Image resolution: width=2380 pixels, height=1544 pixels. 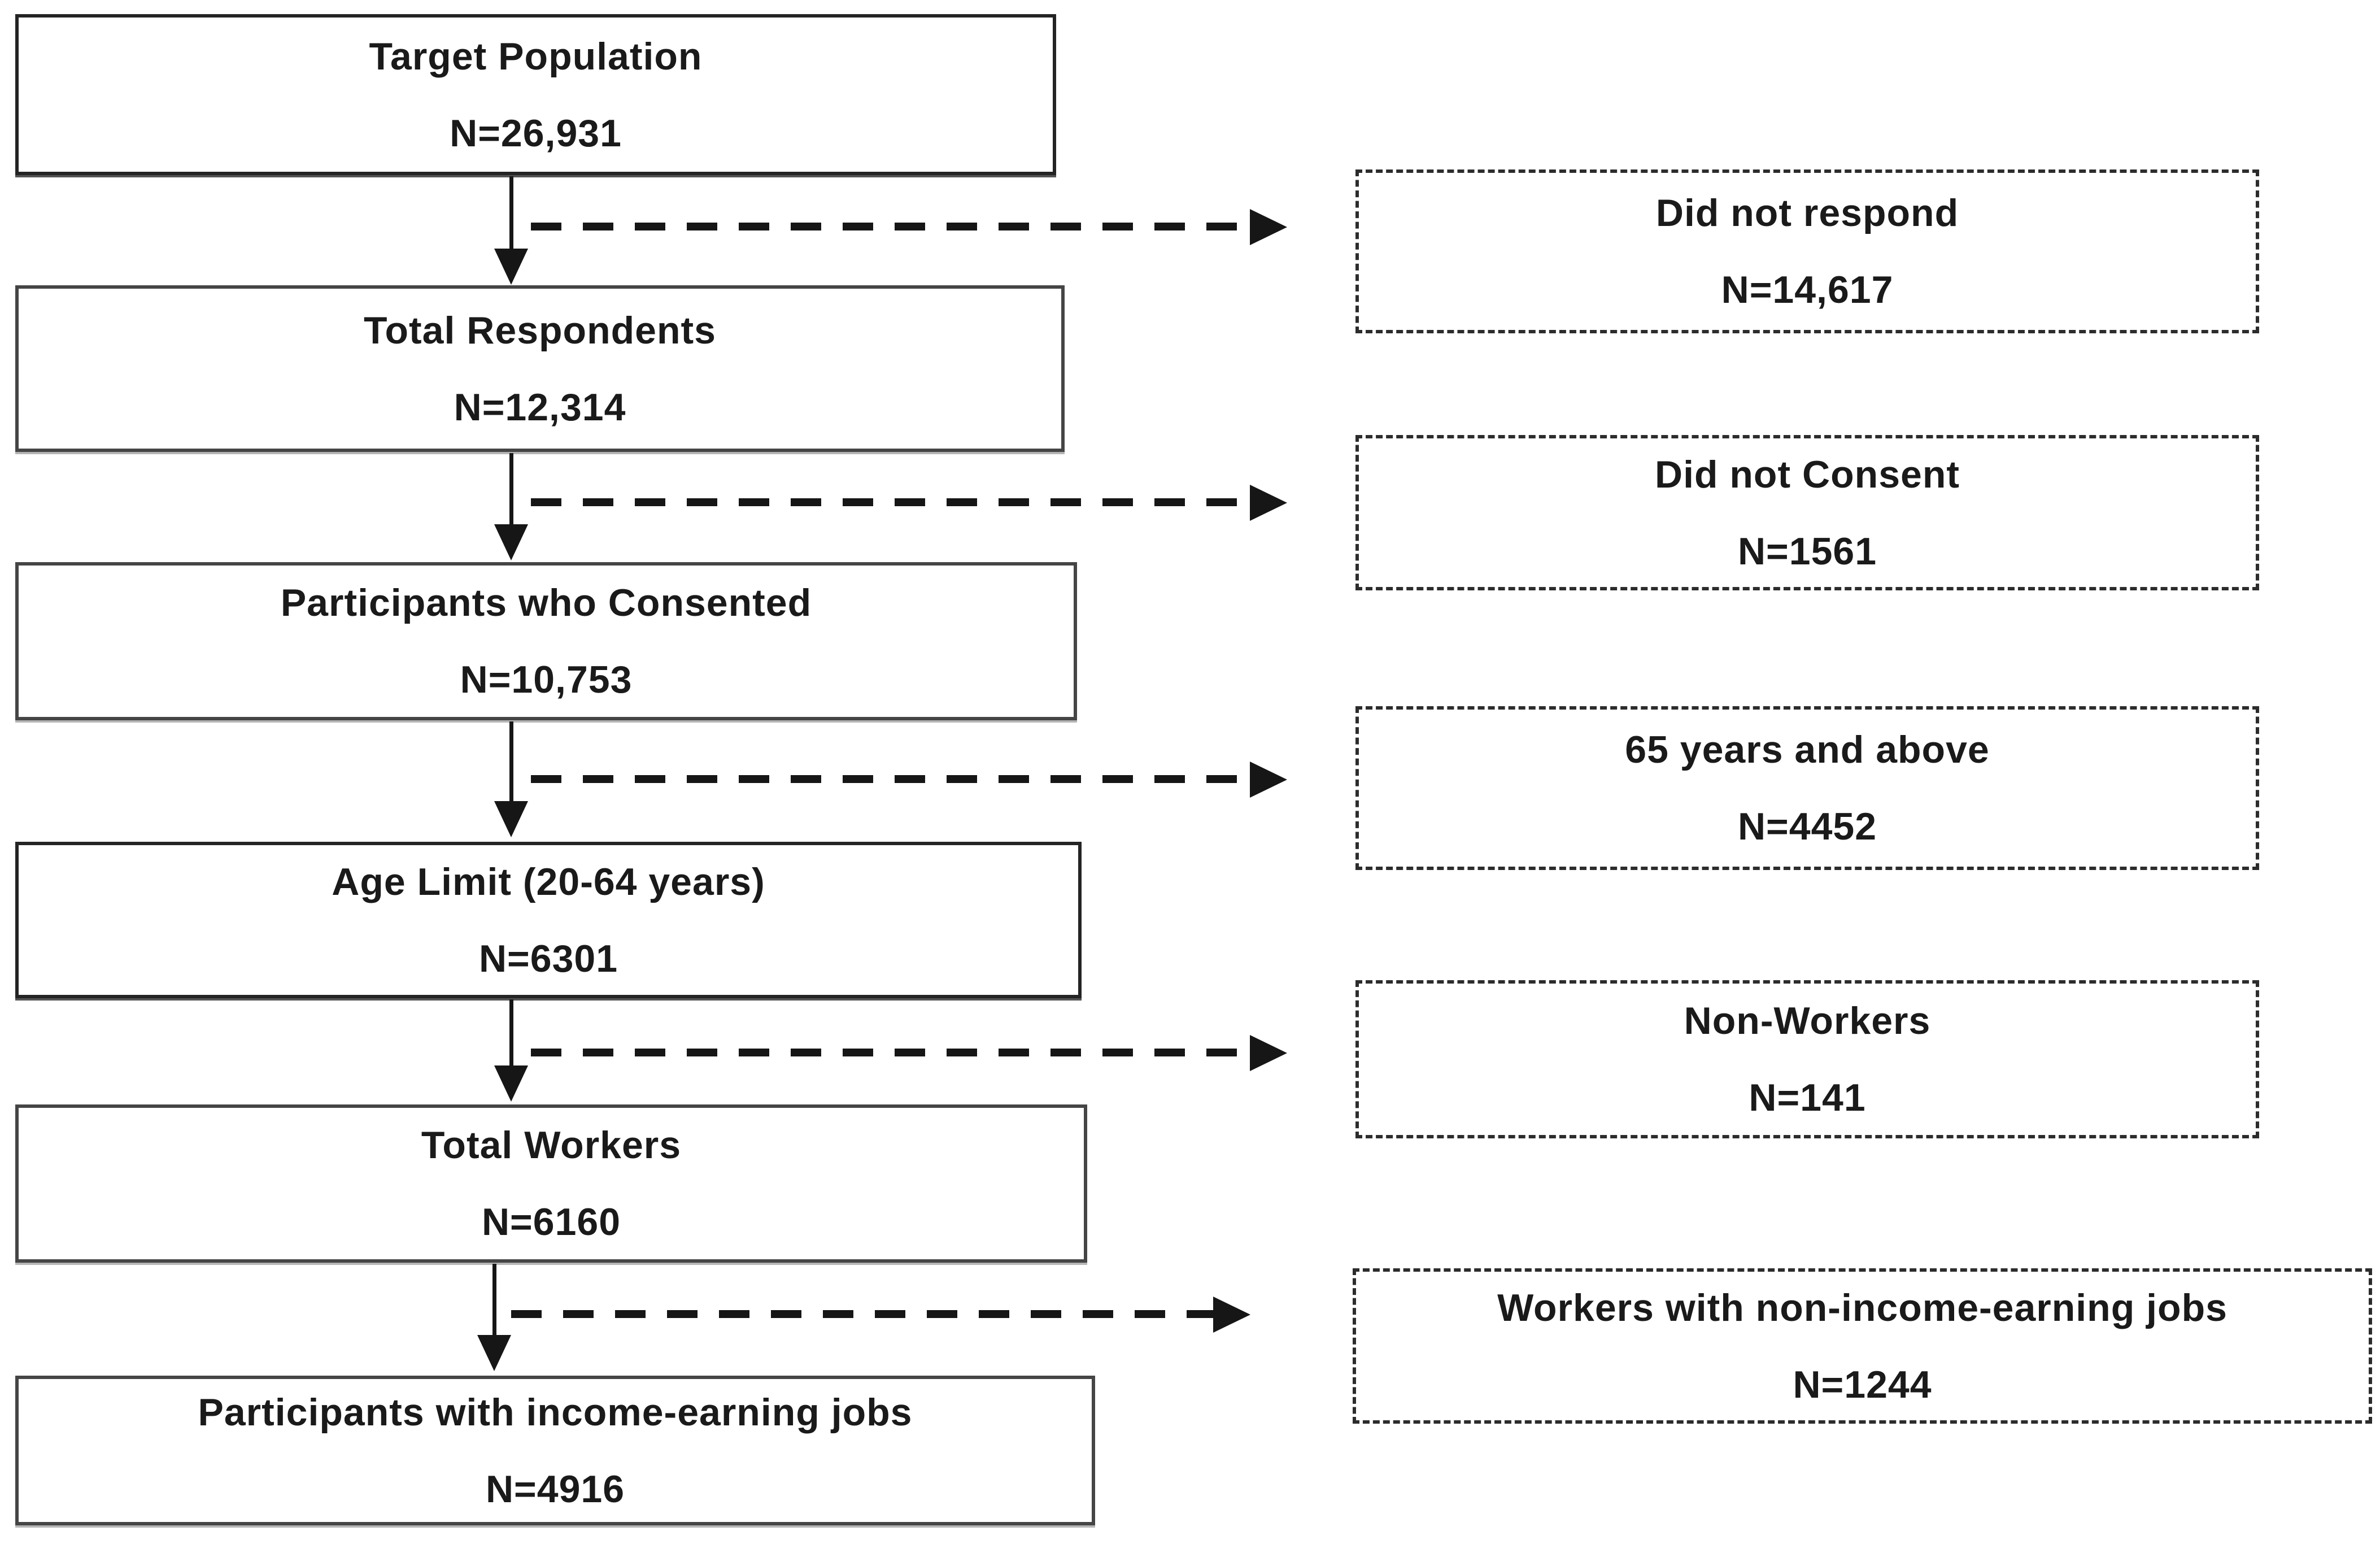 What do you see at coordinates (540, 330) in the screenshot?
I see `box-label: Total Respondents` at bounding box center [540, 330].